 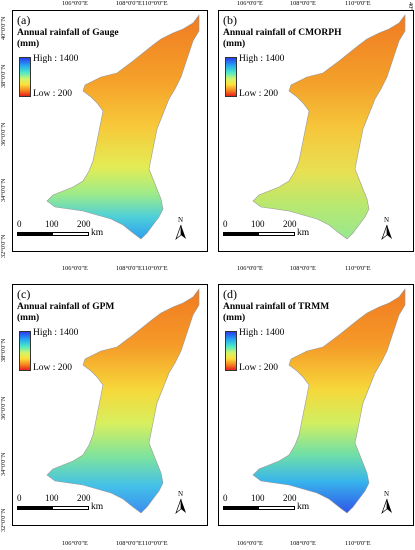 What do you see at coordinates (3, 190) in the screenshot?
I see `lat-tick-left-4: 34°0'0"N` at bounding box center [3, 190].